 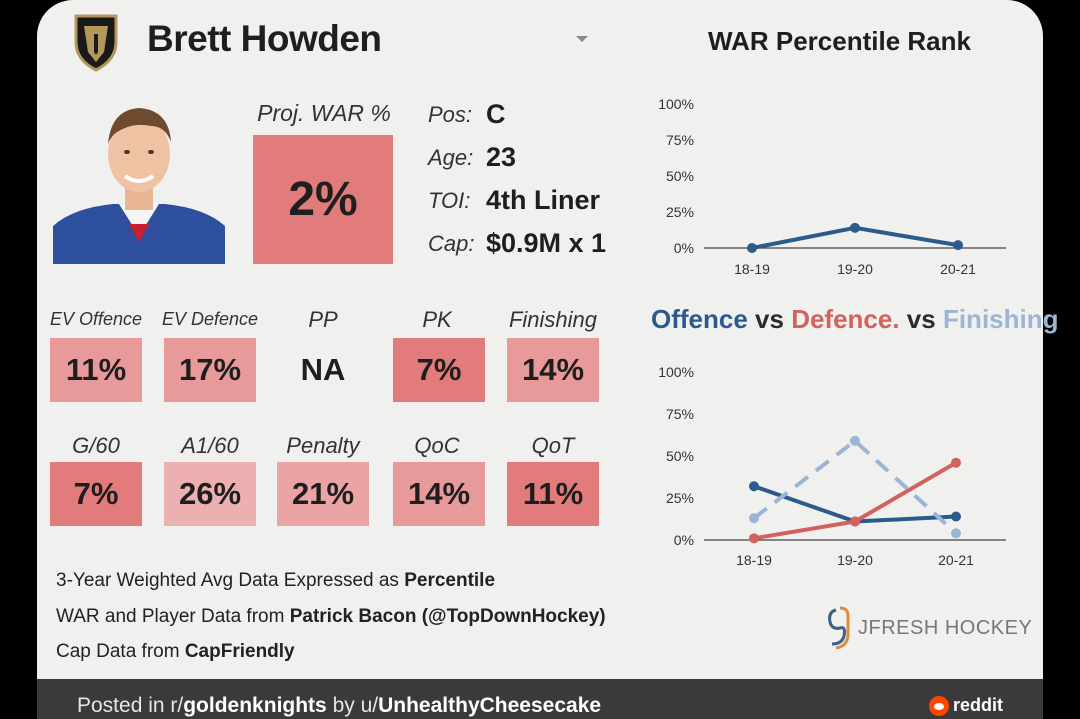 I want to click on offence-defence-finishing-title: Offence vs Defence. vs Finishing, so click(x=855, y=319).